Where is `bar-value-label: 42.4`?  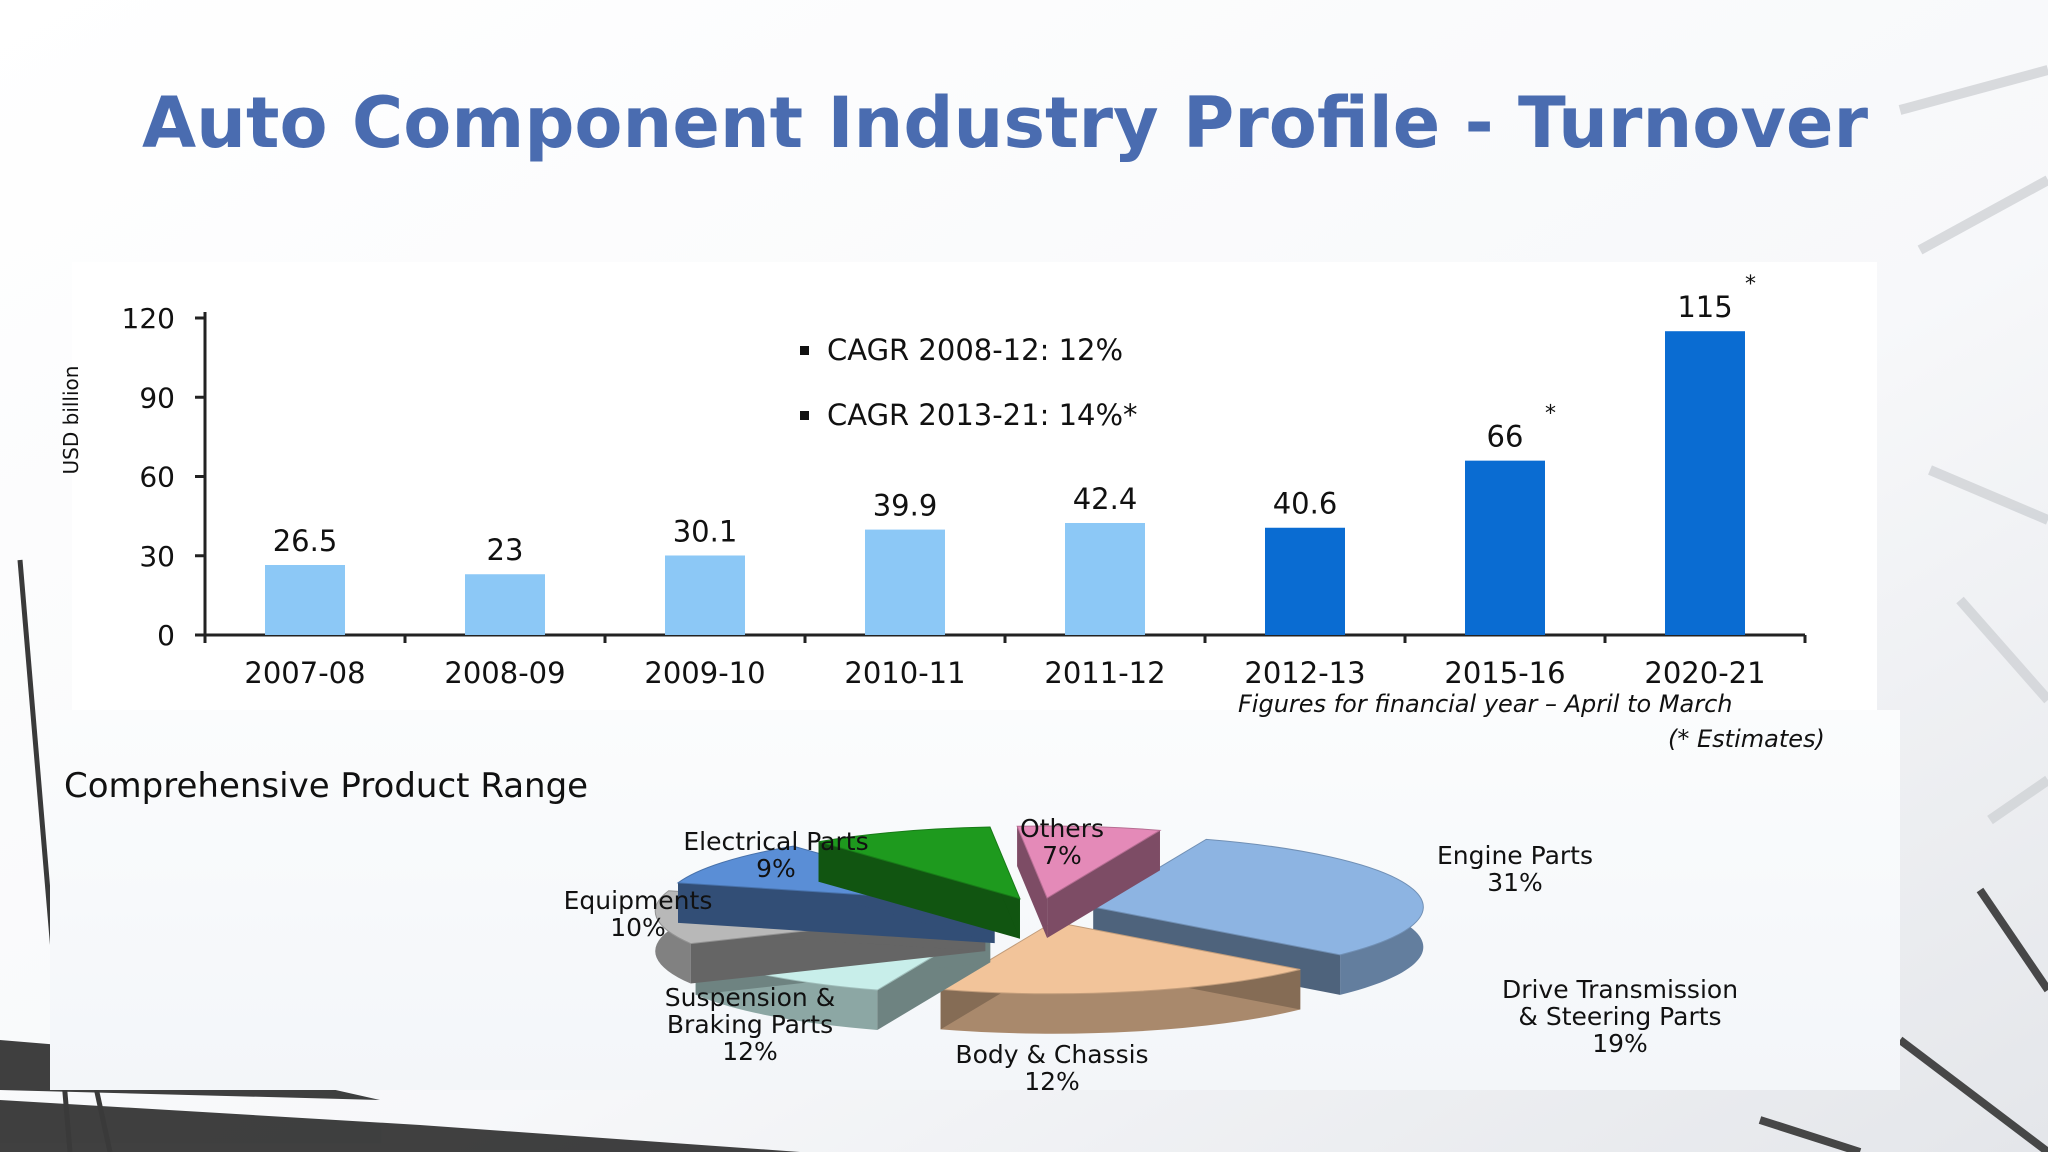
bar-value-label: 42.4 is located at coordinates (1105, 499).